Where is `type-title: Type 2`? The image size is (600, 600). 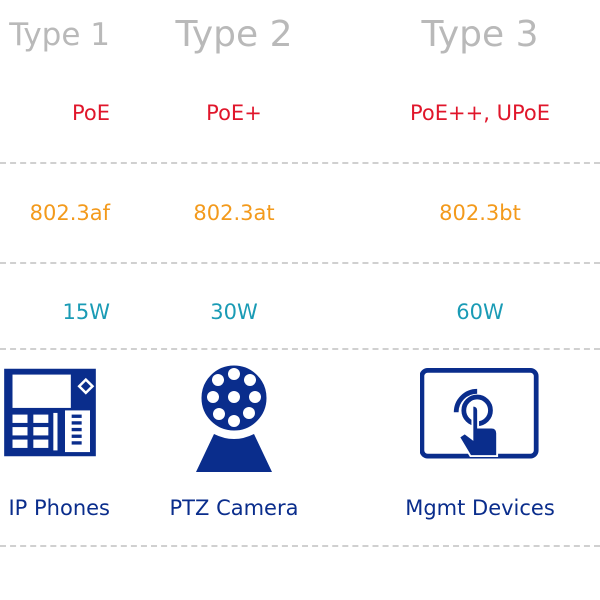
type-title: Type 2 is located at coordinates (234, 34).